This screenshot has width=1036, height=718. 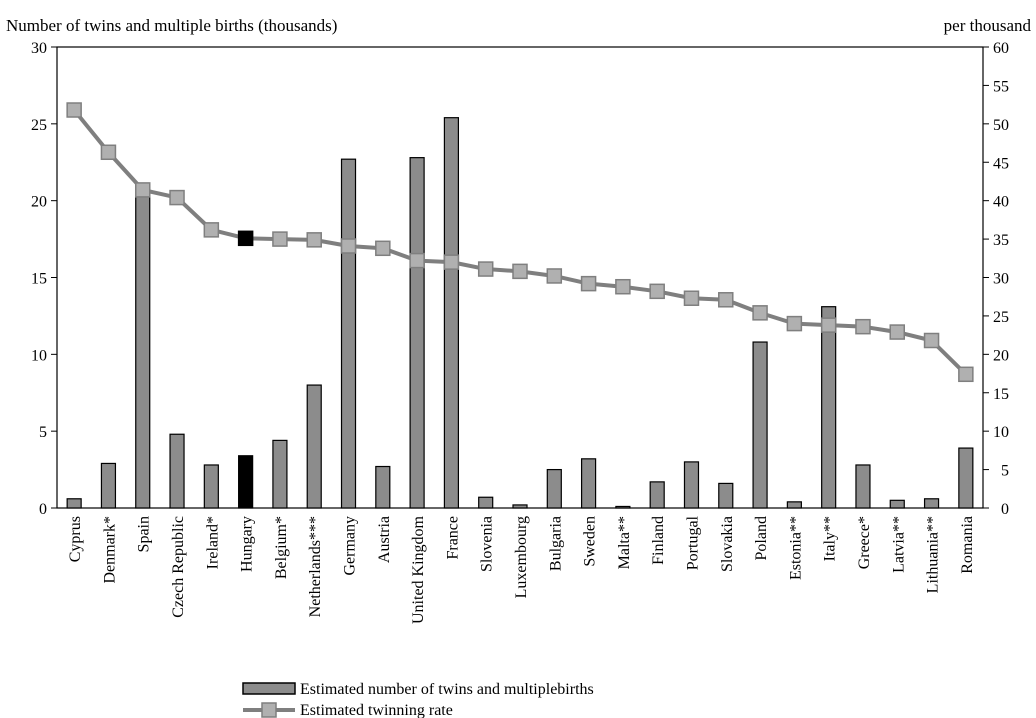 What do you see at coordinates (555, 543) in the screenshot?
I see `x-tick-label: Bulgaria` at bounding box center [555, 543].